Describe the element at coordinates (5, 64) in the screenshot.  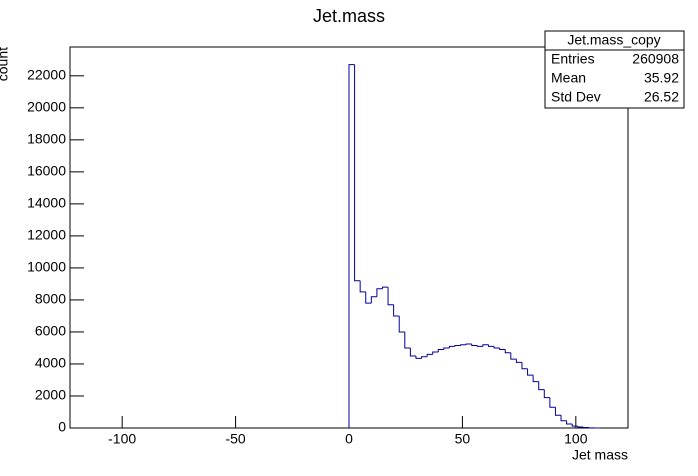
I see `y-axis-label: count` at that location.